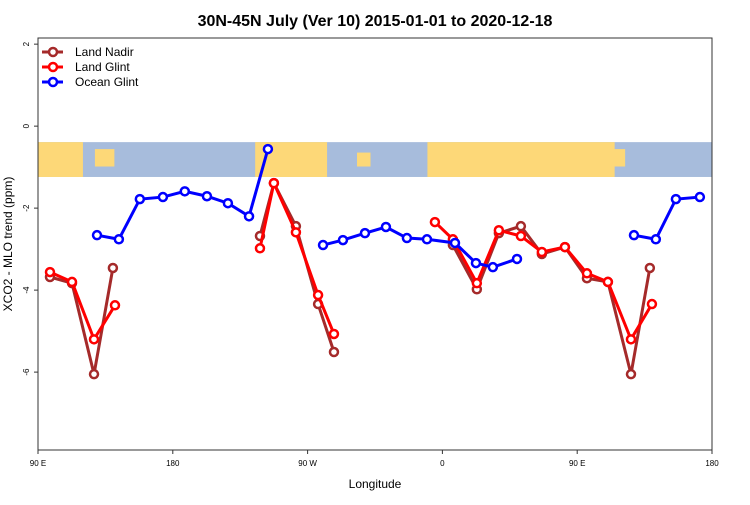 This screenshot has height=505, width=750. What do you see at coordinates (104, 52) in the screenshot?
I see `legend-label-land-nadir: Land Nadir` at bounding box center [104, 52].